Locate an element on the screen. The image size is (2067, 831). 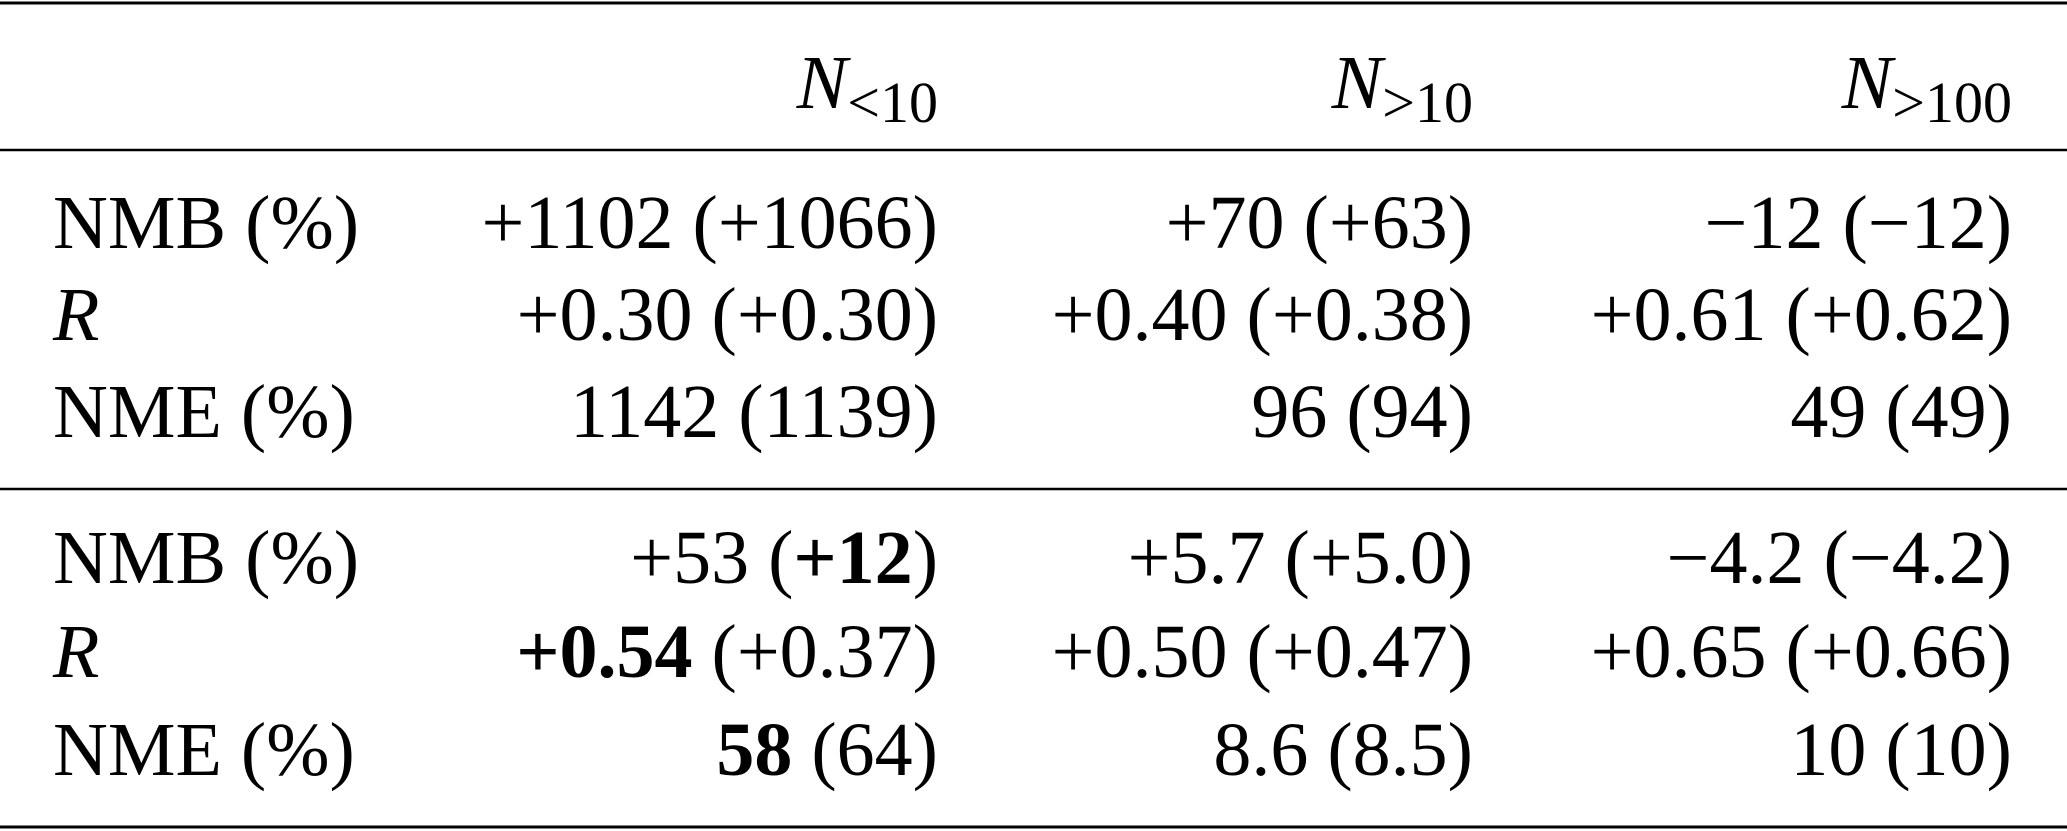
cell-part: +0.50 (+0.47) is located at coordinates (1262, 652).